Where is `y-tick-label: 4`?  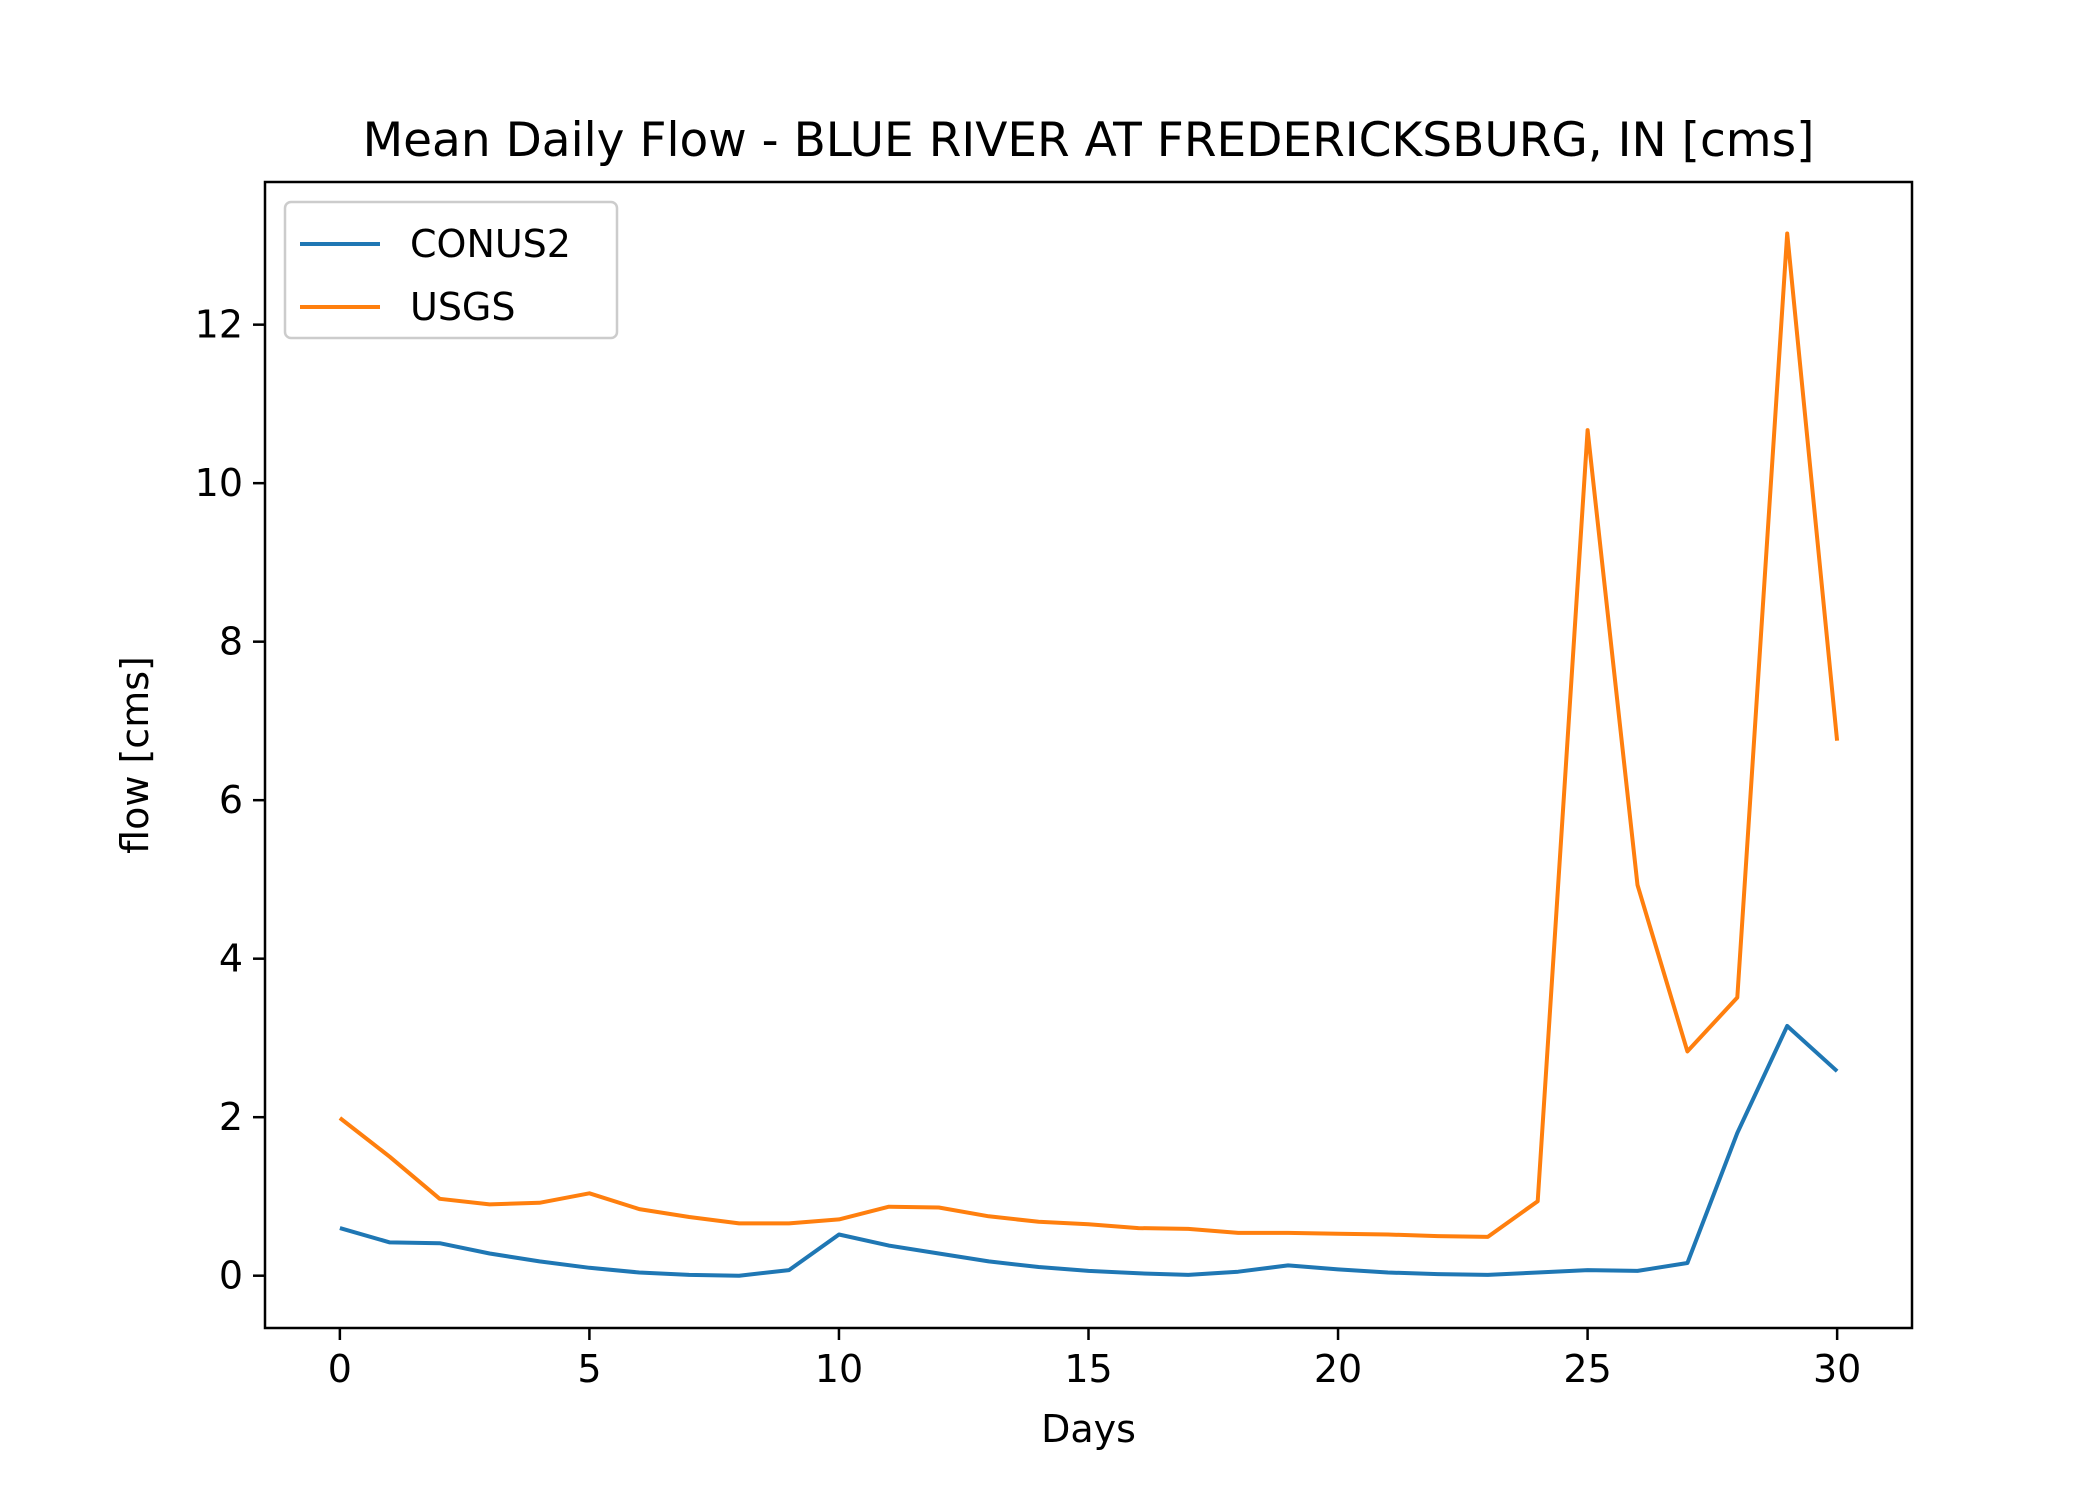
y-tick-label: 4 is located at coordinates (231, 959).